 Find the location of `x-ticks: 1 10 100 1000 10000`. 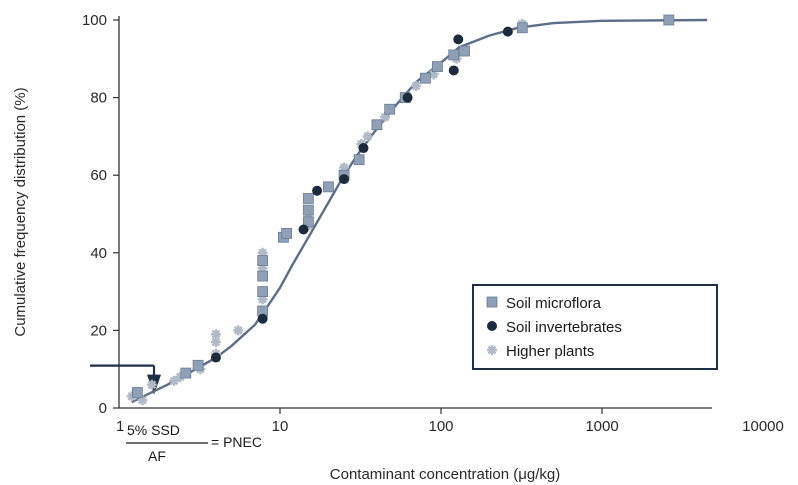

x-ticks: 1 10 100 1000 10000 is located at coordinates (450, 421).